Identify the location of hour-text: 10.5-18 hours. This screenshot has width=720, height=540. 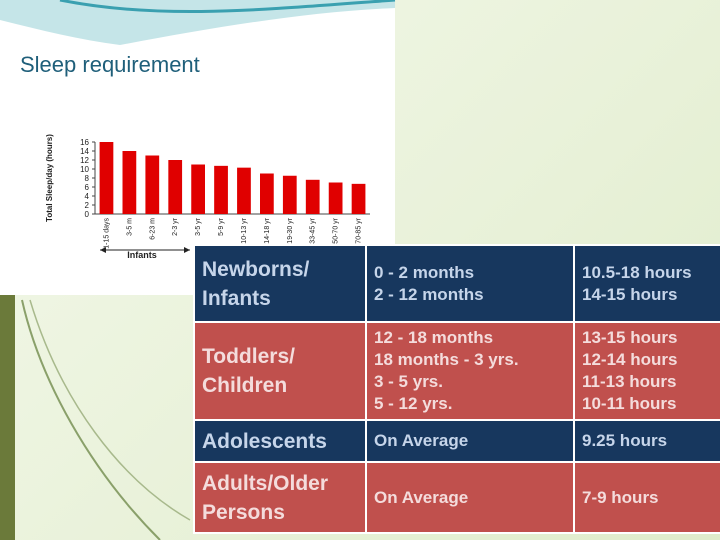
(637, 272).